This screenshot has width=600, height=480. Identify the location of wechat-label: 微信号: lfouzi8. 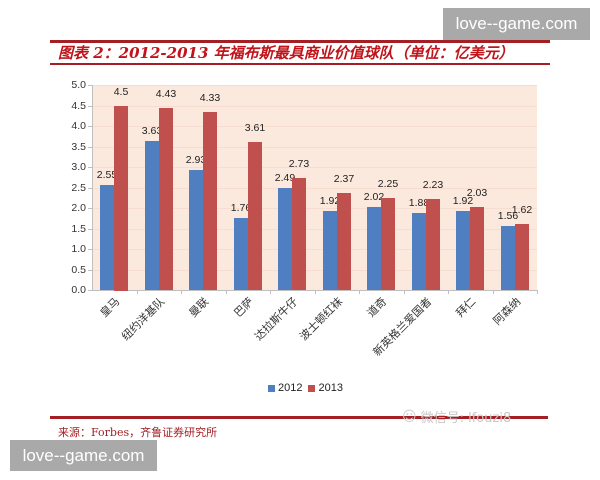
(466, 418).